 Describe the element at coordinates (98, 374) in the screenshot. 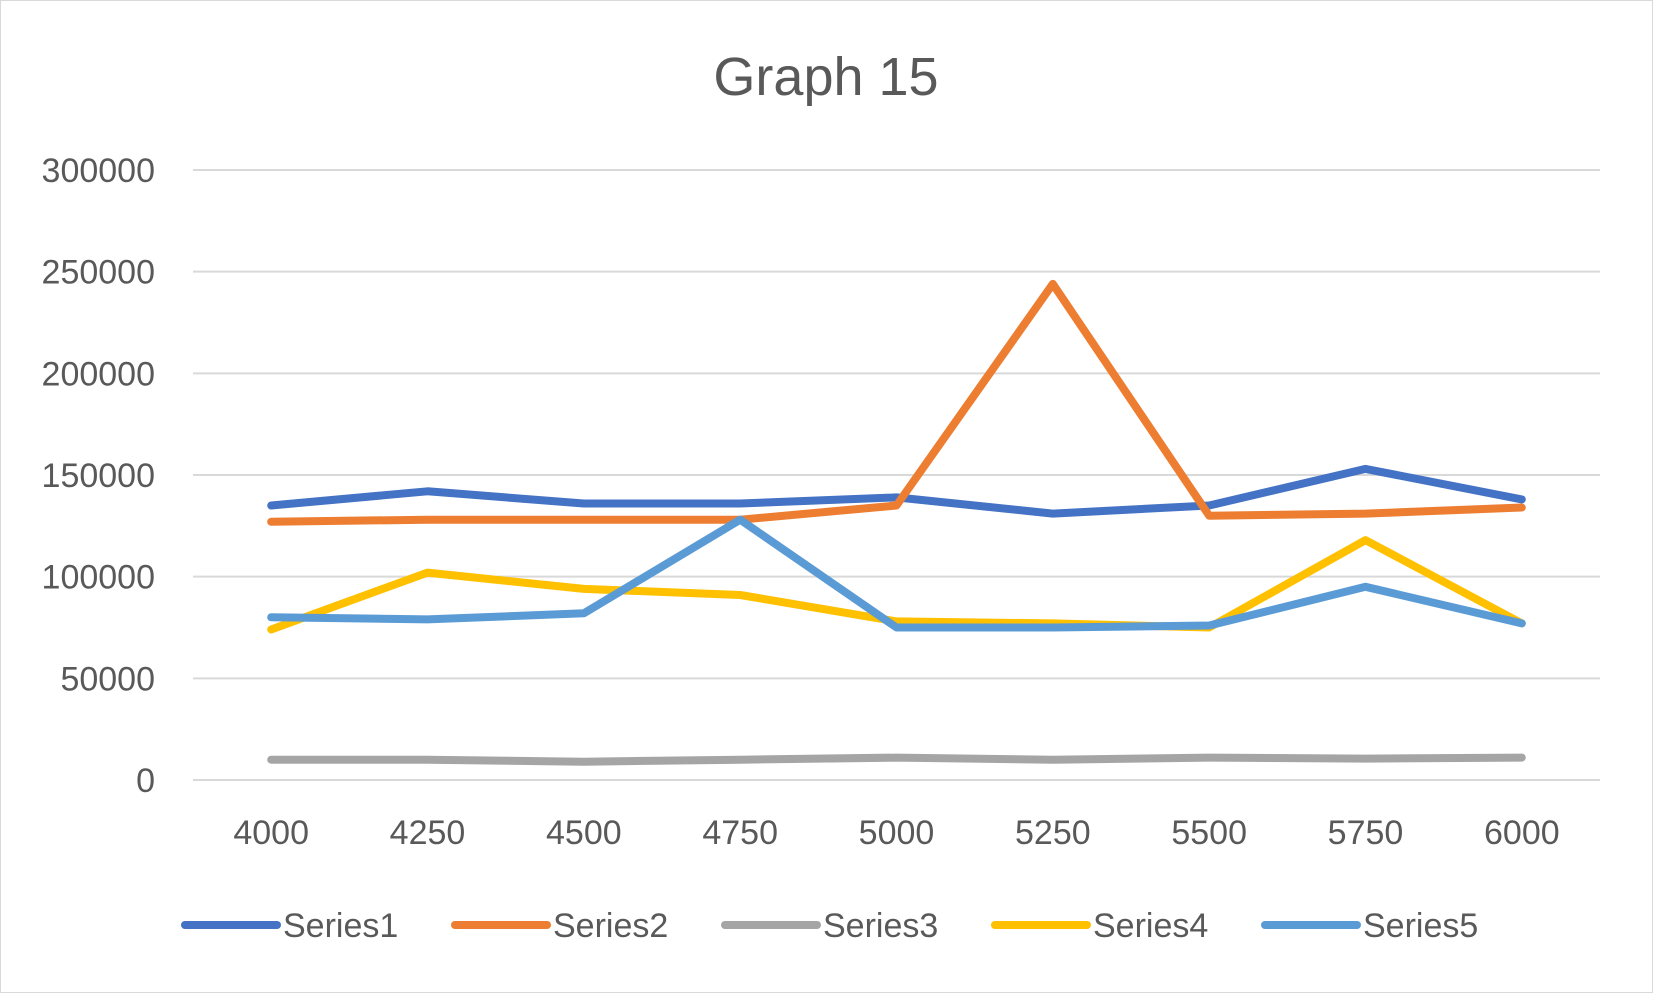

I see `y-tick-label: 200000` at that location.